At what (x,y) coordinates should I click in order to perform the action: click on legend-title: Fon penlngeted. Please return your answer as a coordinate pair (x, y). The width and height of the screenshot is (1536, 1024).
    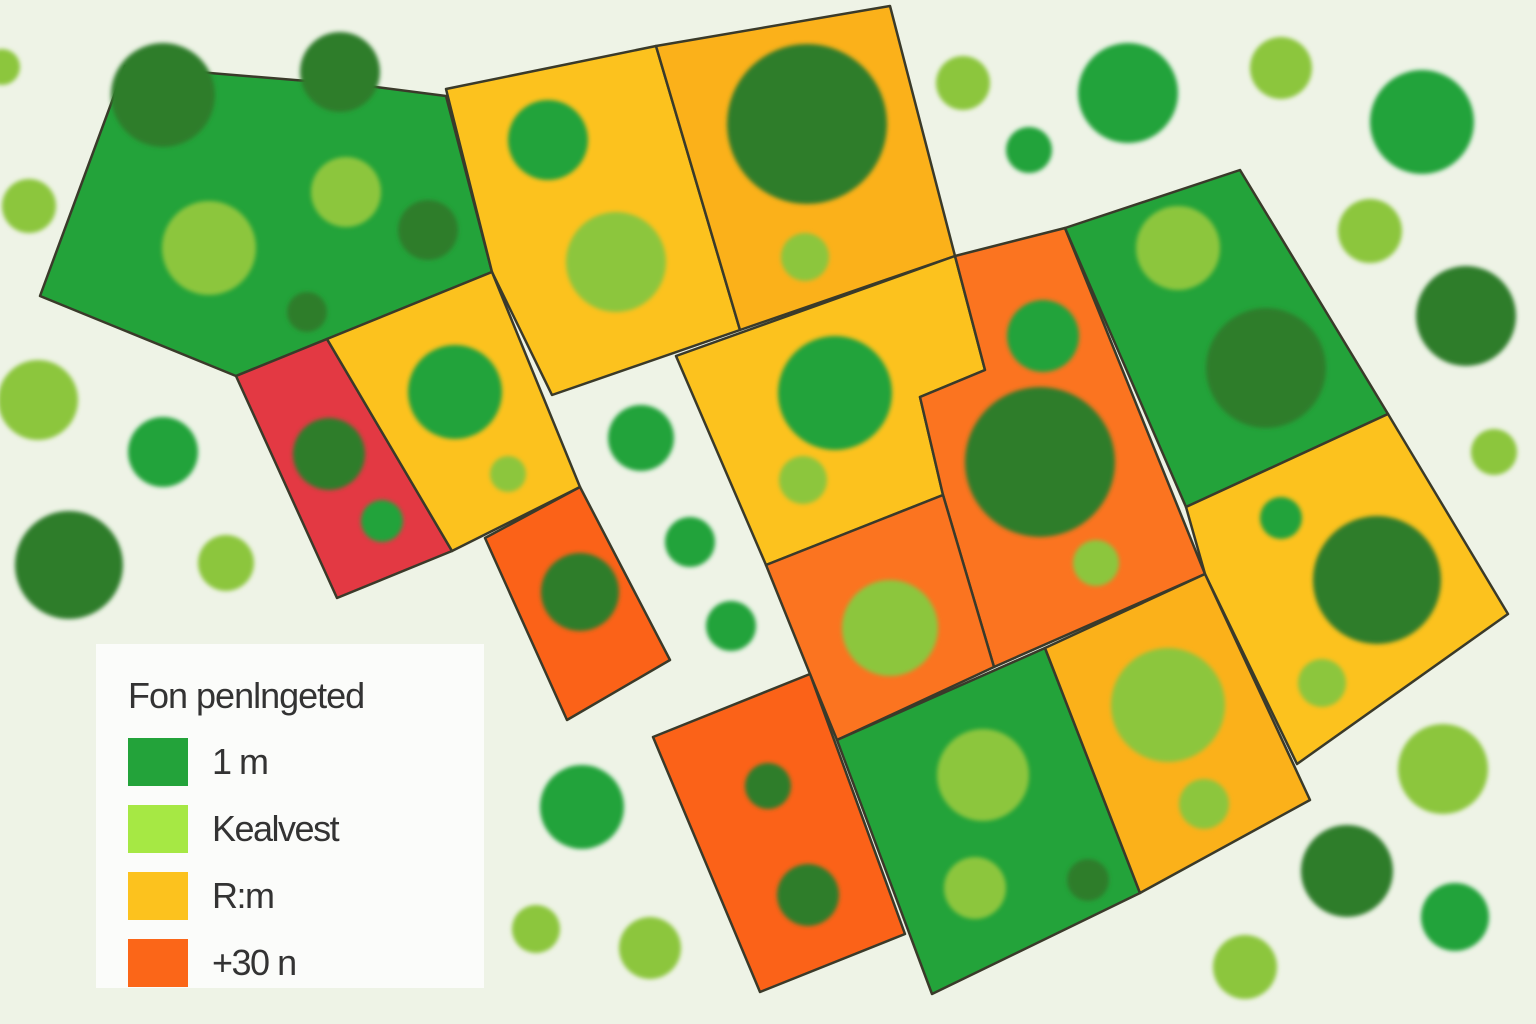
    Looking at the image, I should click on (246, 695).